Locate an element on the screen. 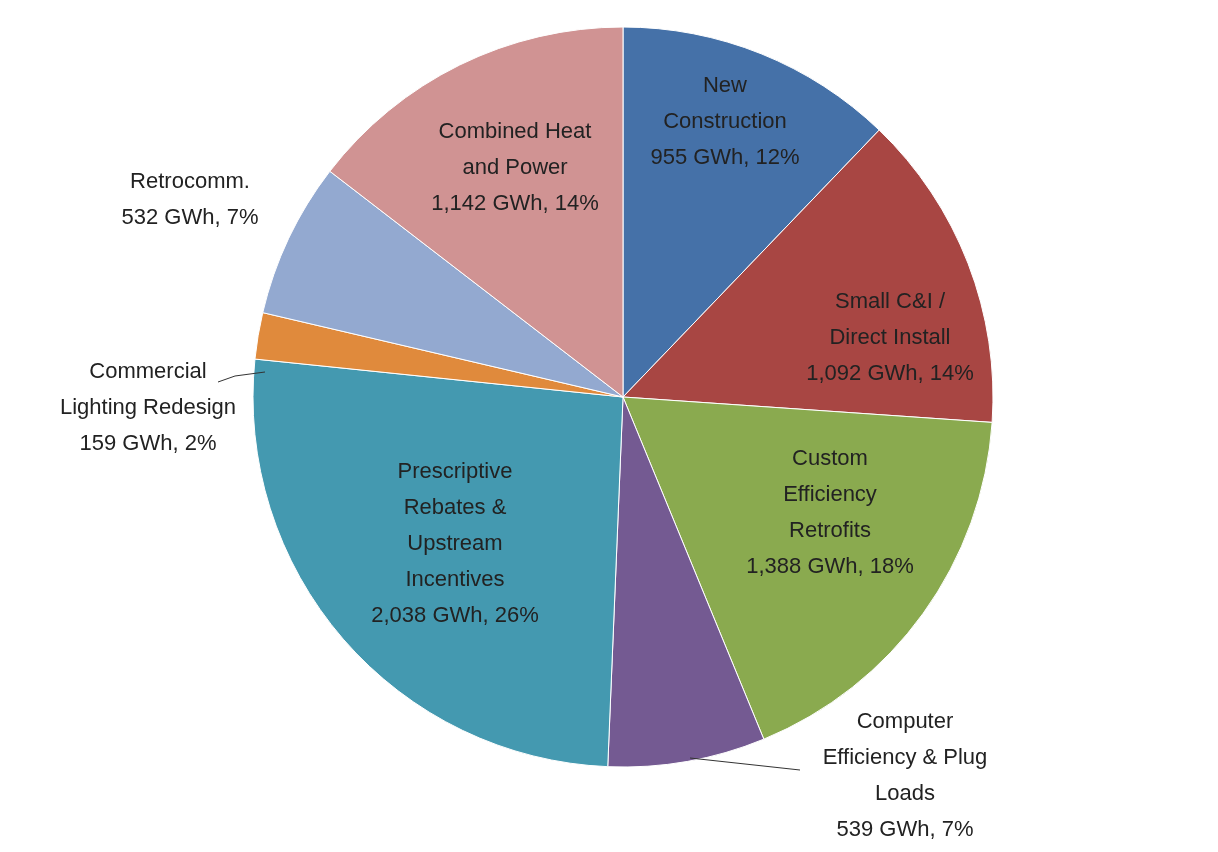 Image resolution: width=1218 pixels, height=852 pixels. data-label: 532 GWh, 7% is located at coordinates (190, 216).